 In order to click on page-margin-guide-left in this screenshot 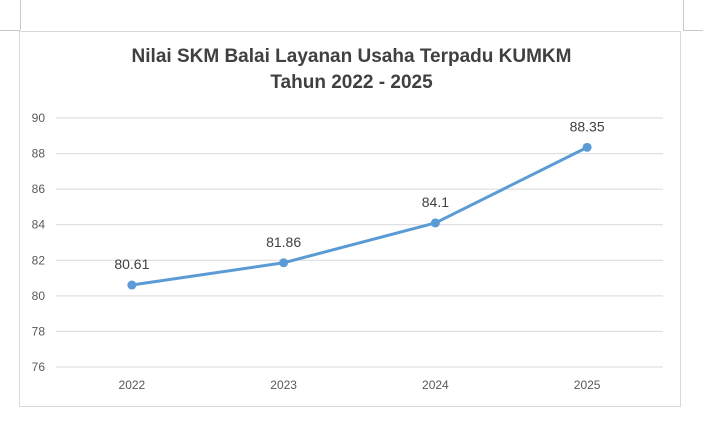, I will do `click(10, 30)`.